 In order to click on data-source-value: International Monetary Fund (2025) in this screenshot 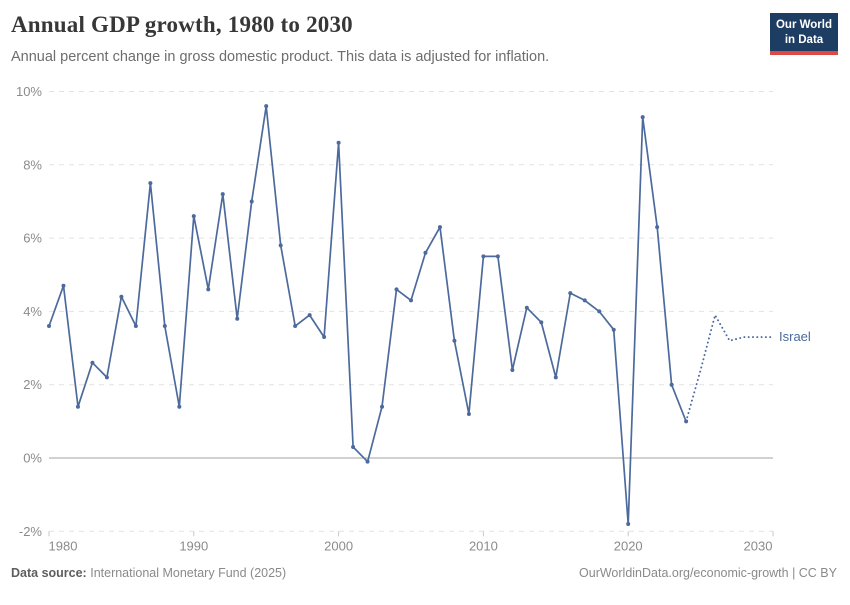, I will do `click(188, 573)`.